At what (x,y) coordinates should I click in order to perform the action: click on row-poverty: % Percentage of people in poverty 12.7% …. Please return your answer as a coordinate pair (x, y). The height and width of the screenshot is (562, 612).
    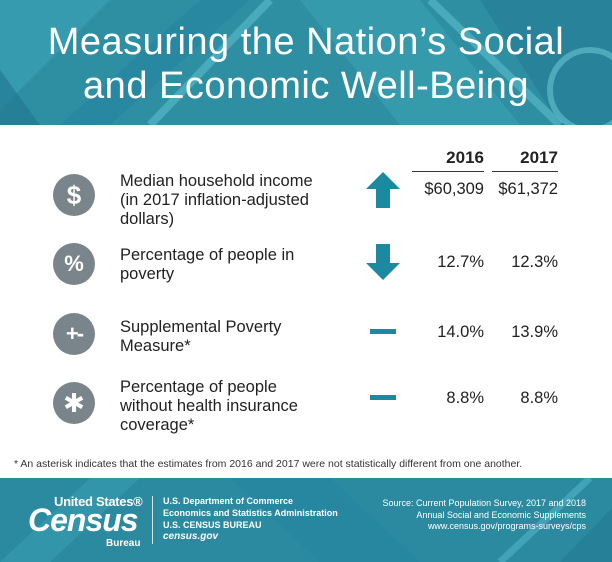
    Looking at the image, I should click on (306, 265).